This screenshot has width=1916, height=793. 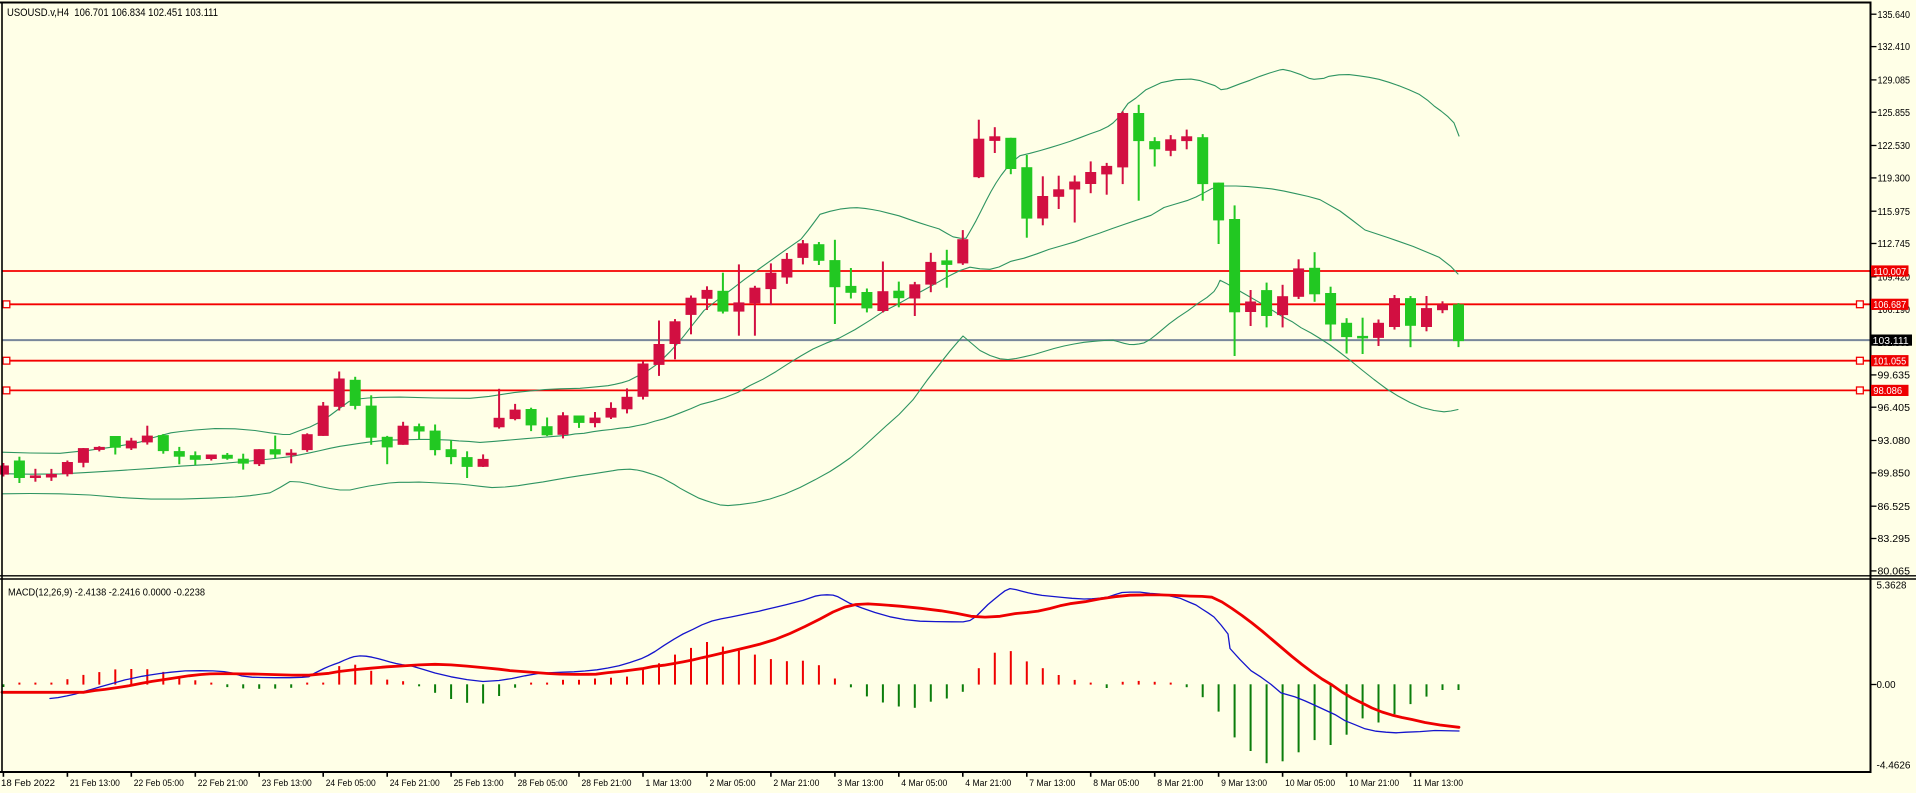 What do you see at coordinates (860, 782) in the screenshot?
I see `svg-text: 3 Mar 13:00` at bounding box center [860, 782].